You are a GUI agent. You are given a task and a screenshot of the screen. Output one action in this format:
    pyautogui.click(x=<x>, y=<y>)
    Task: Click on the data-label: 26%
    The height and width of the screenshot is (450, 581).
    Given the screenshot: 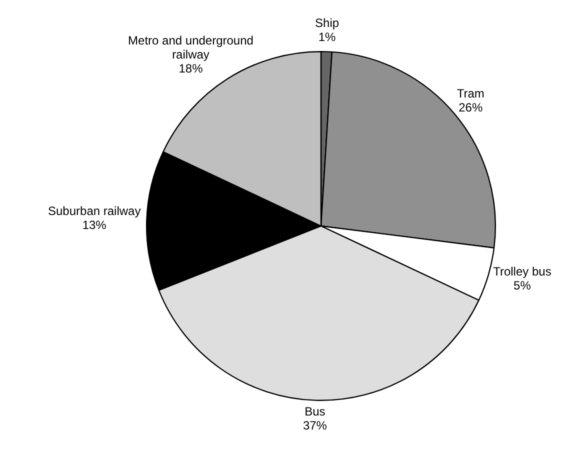 What is the action you would take?
    pyautogui.click(x=470, y=107)
    